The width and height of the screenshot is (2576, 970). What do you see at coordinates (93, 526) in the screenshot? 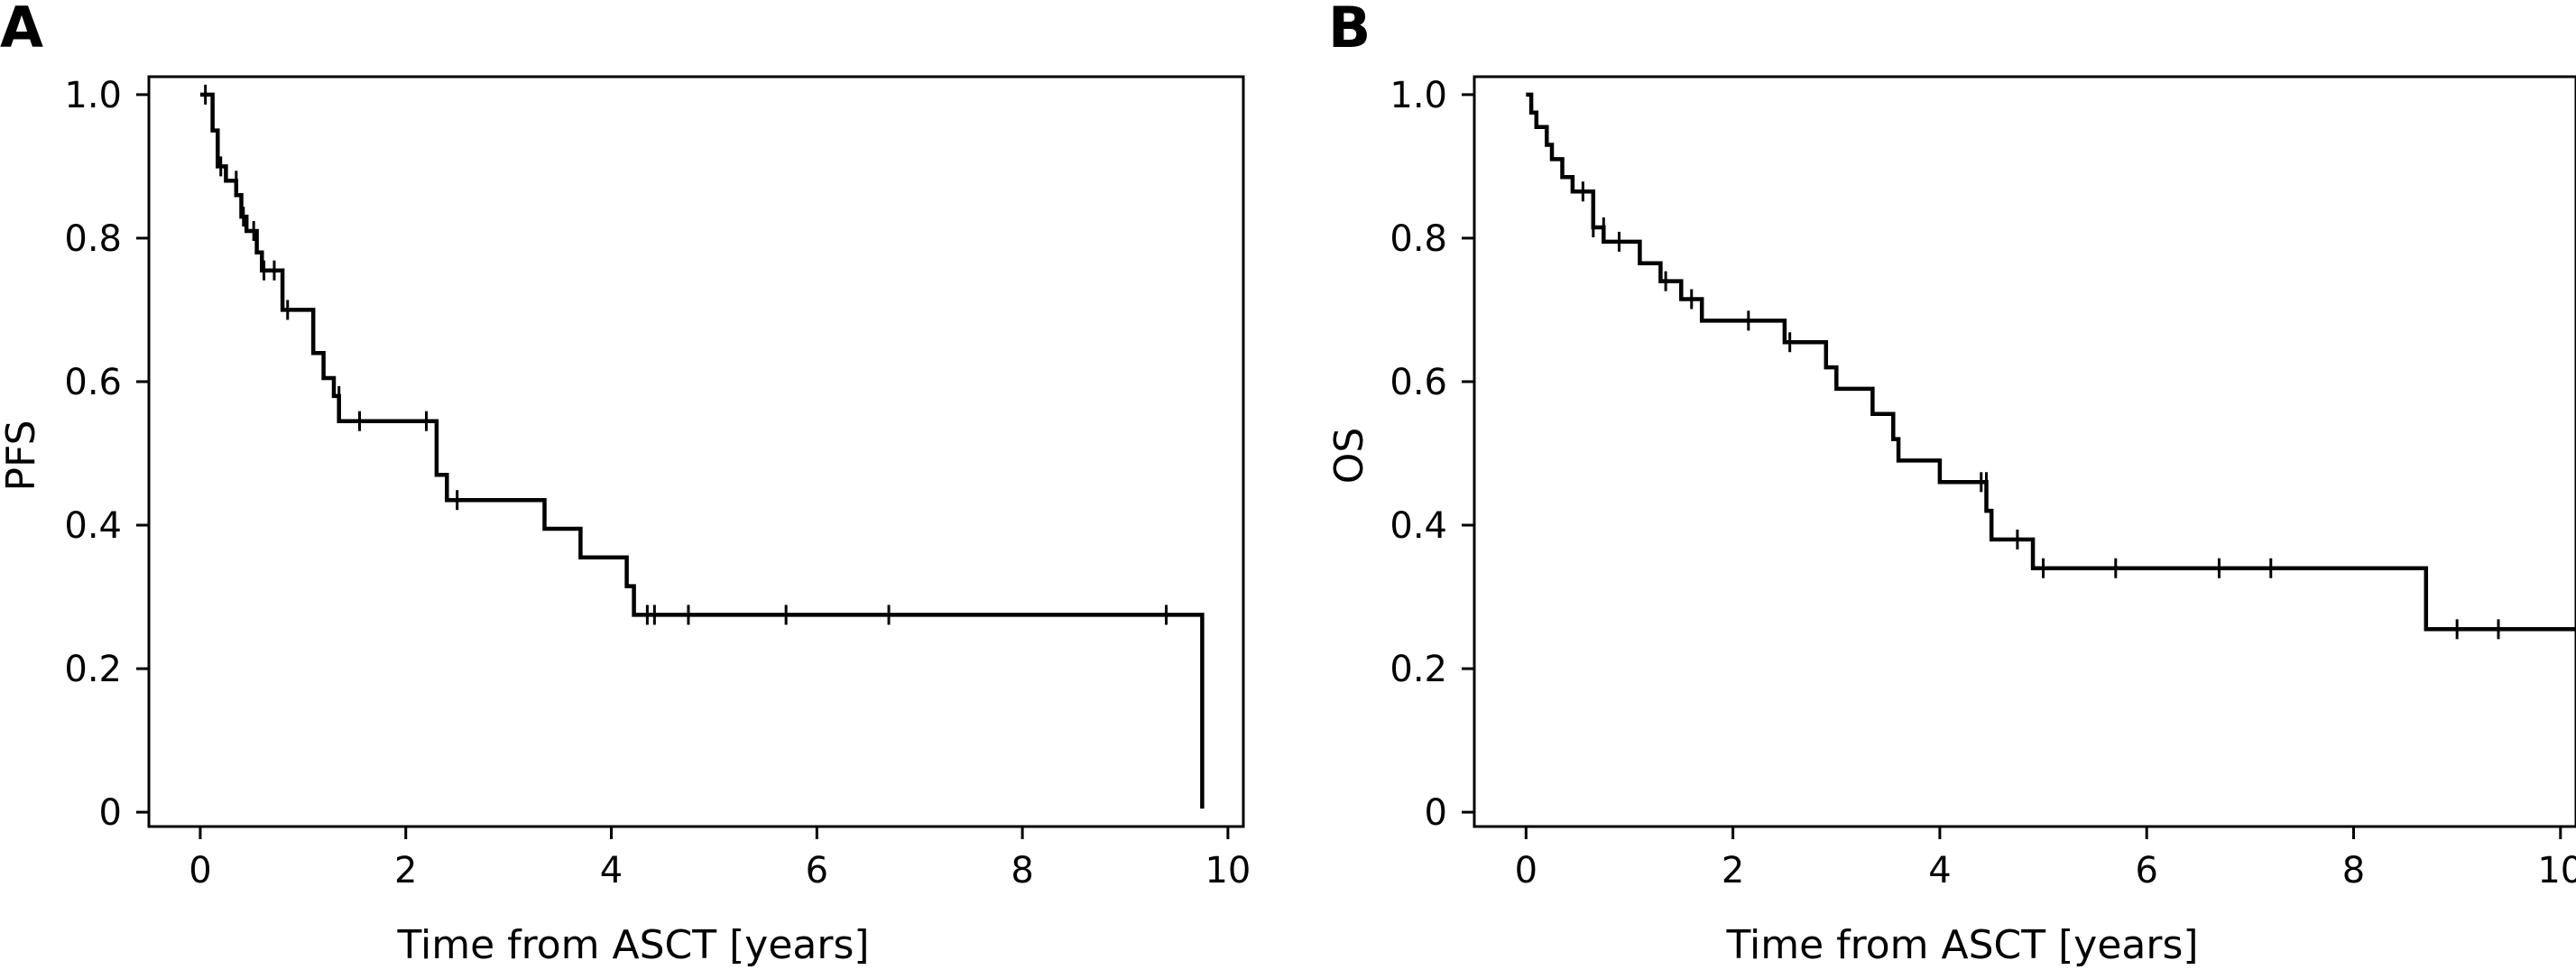
I see `y-tick-label-a: 0.4` at bounding box center [93, 526].